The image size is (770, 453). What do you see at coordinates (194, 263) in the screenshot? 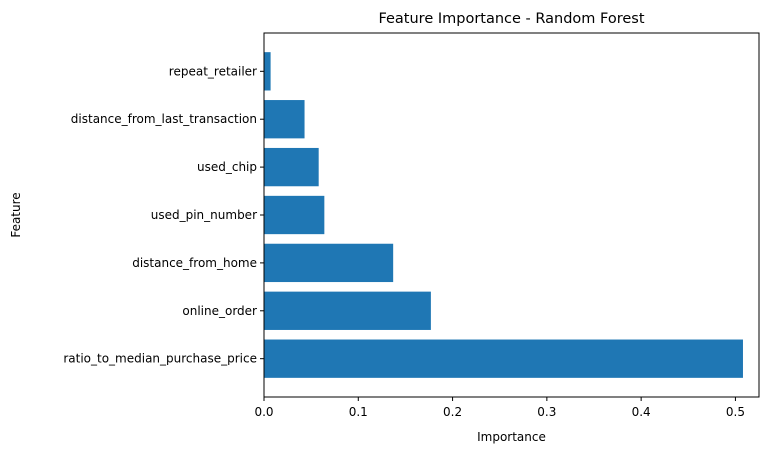
I see `y-tick-label: distance_from_home` at bounding box center [194, 263].